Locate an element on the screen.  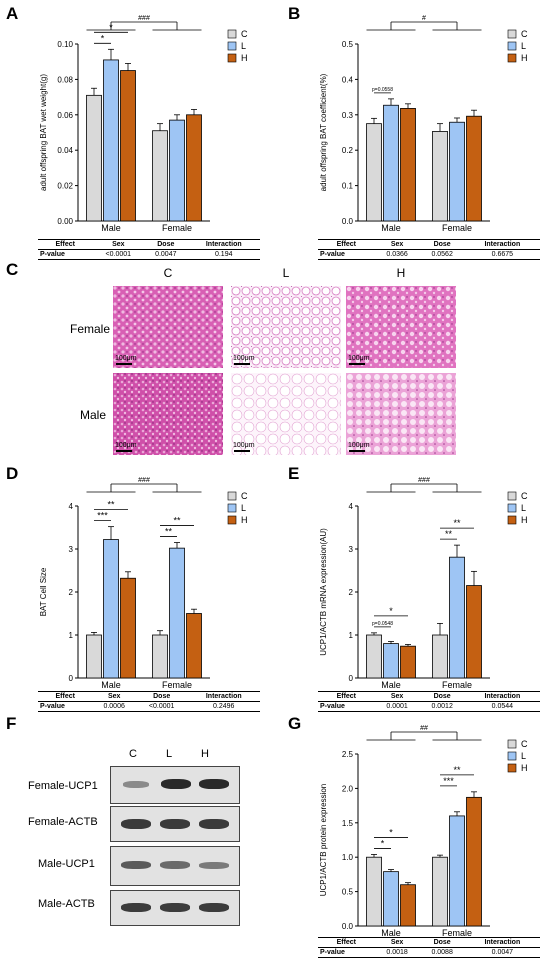
panel-label-d: D is located at coordinates (12, 473).